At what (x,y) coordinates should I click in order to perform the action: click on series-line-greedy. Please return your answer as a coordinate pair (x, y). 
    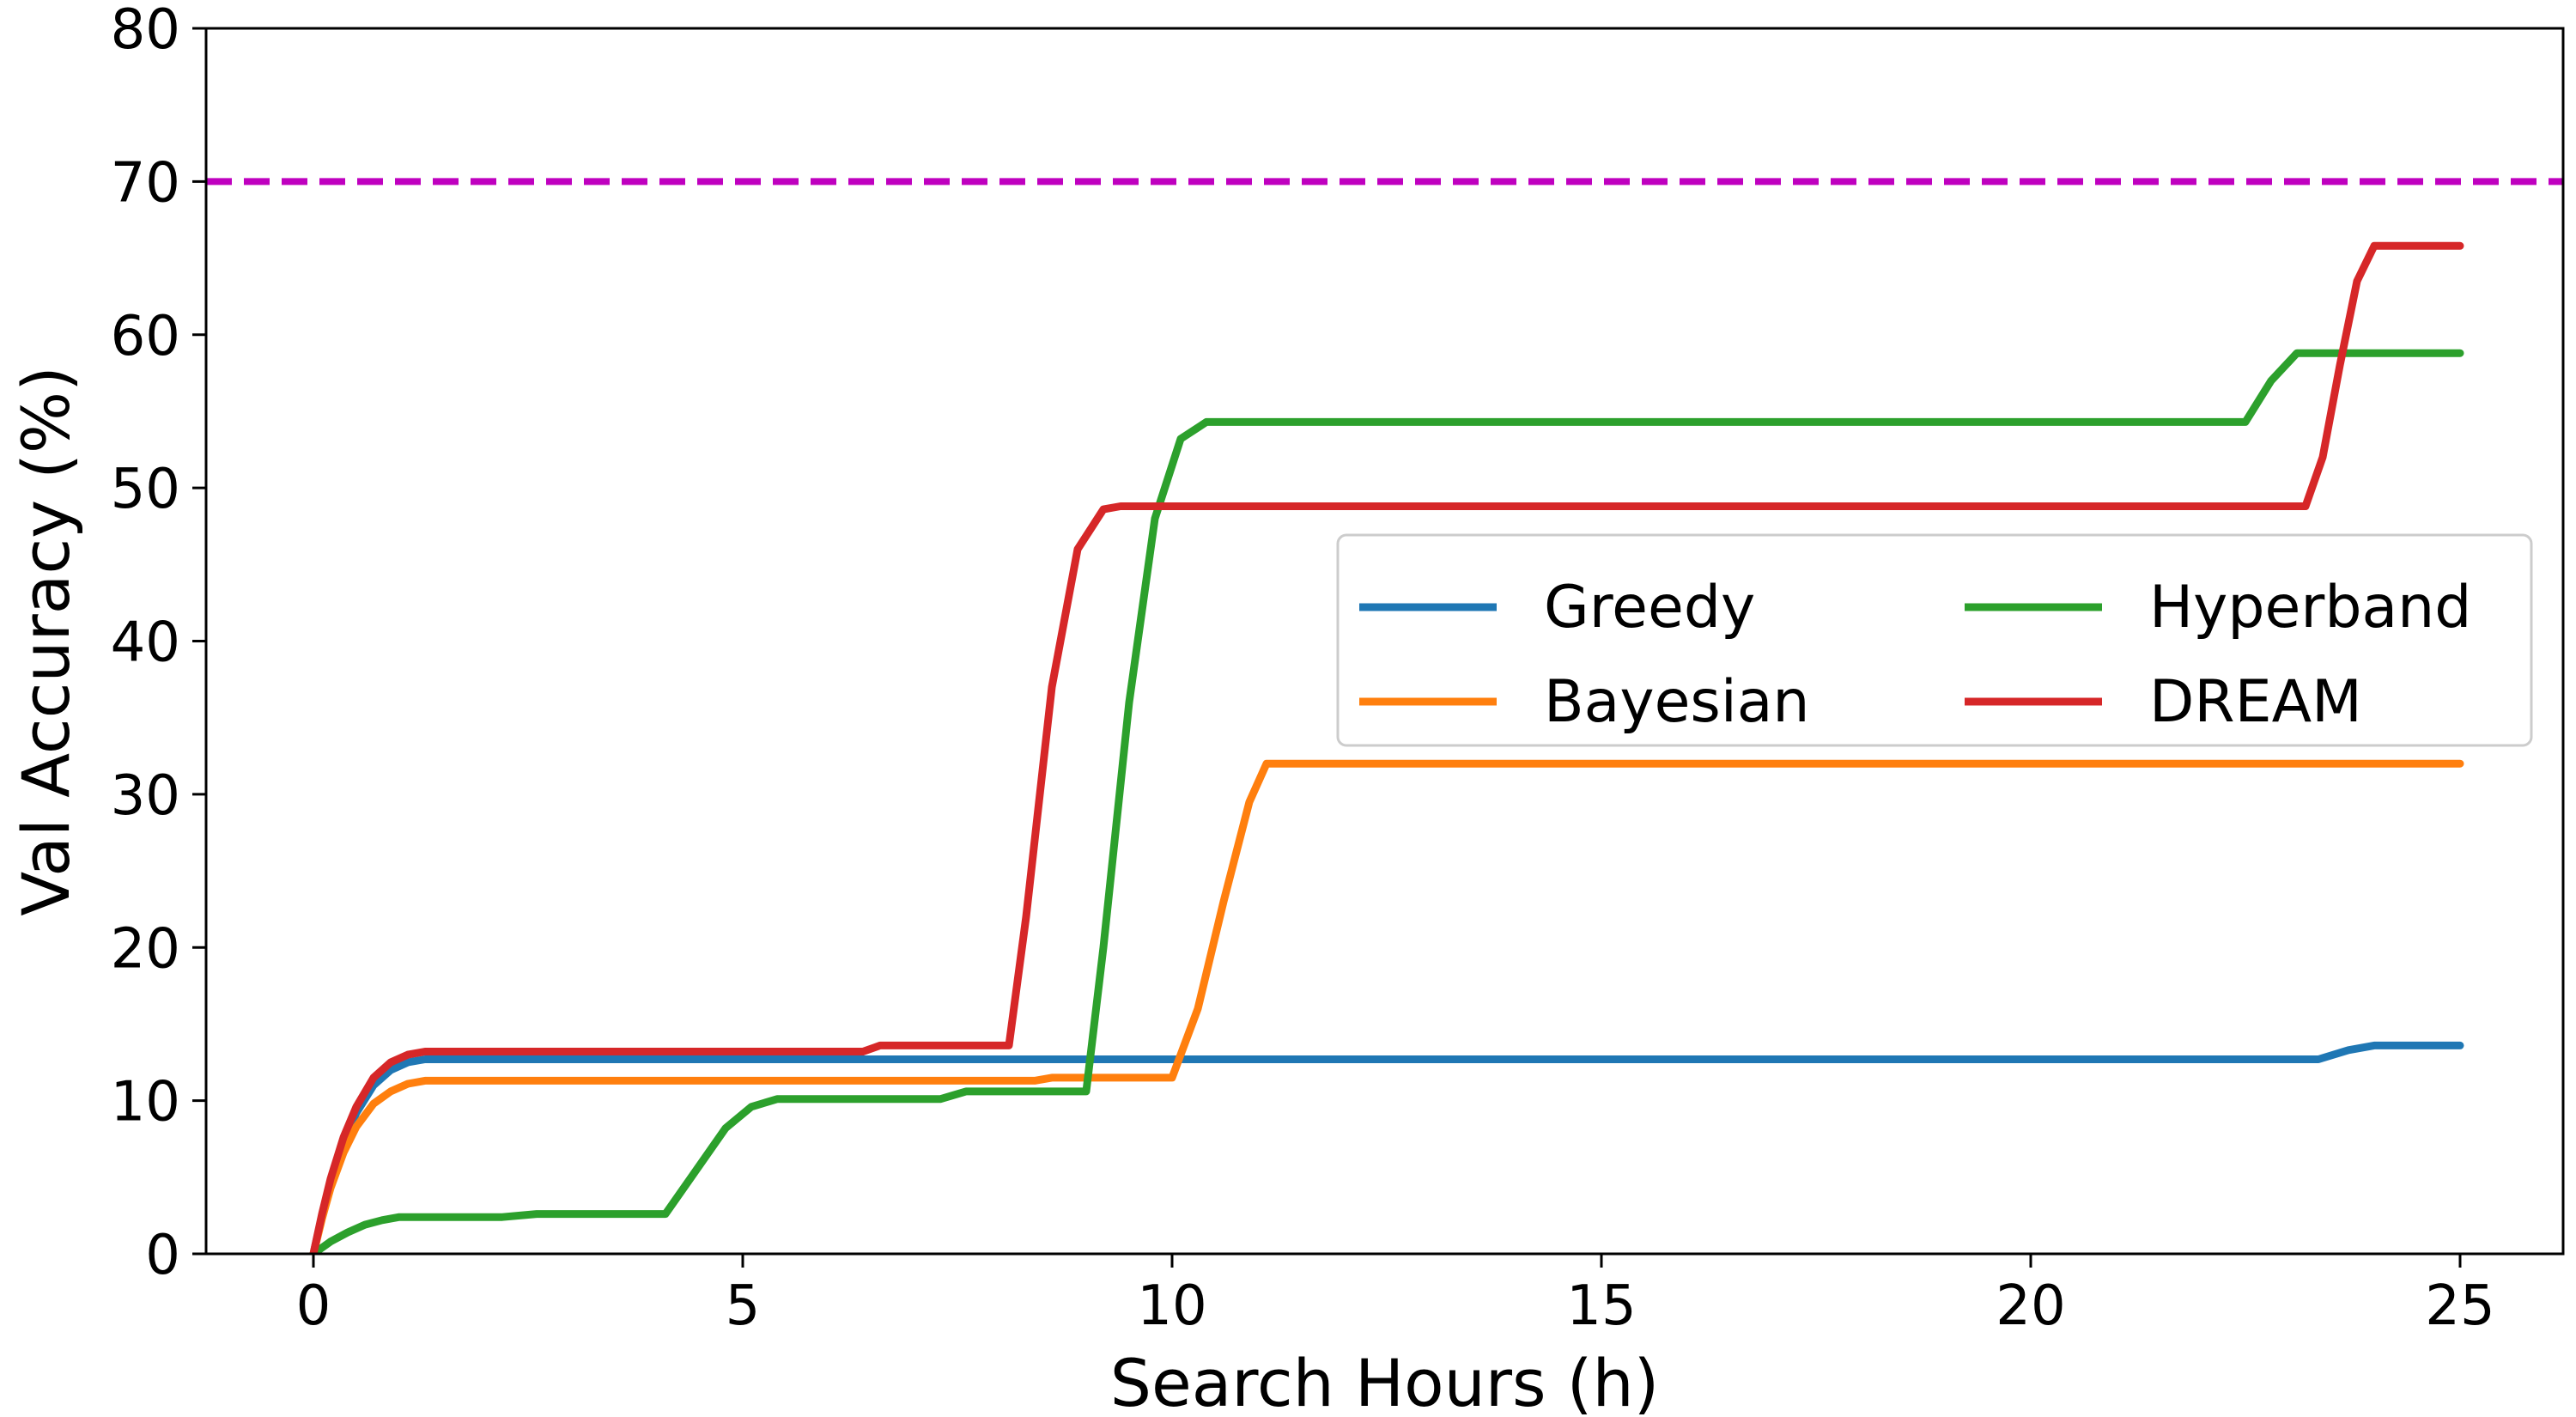
    Looking at the image, I should click on (1386, 1147).